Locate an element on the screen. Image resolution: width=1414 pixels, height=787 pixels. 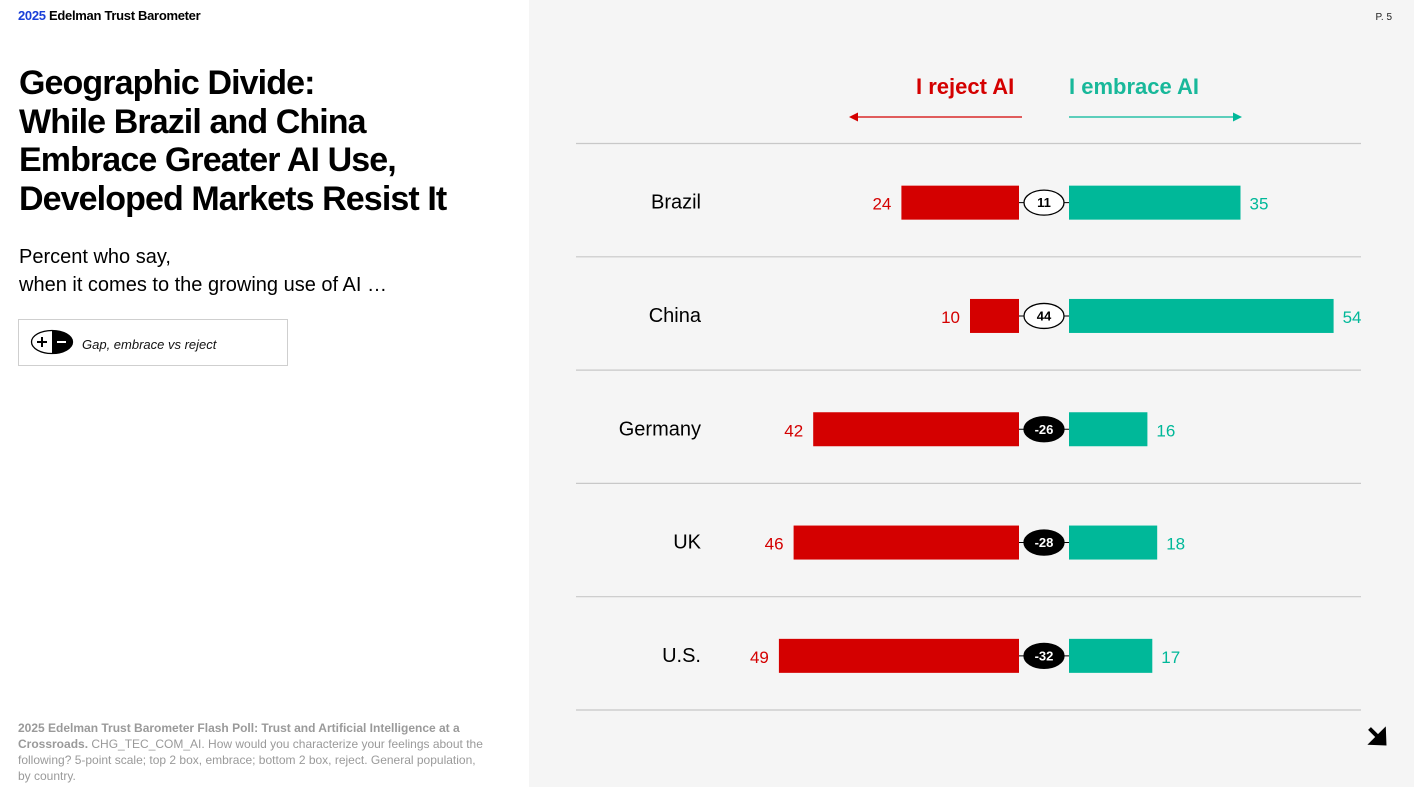
gap-value-label: 11 is located at coordinates (1044, 202).